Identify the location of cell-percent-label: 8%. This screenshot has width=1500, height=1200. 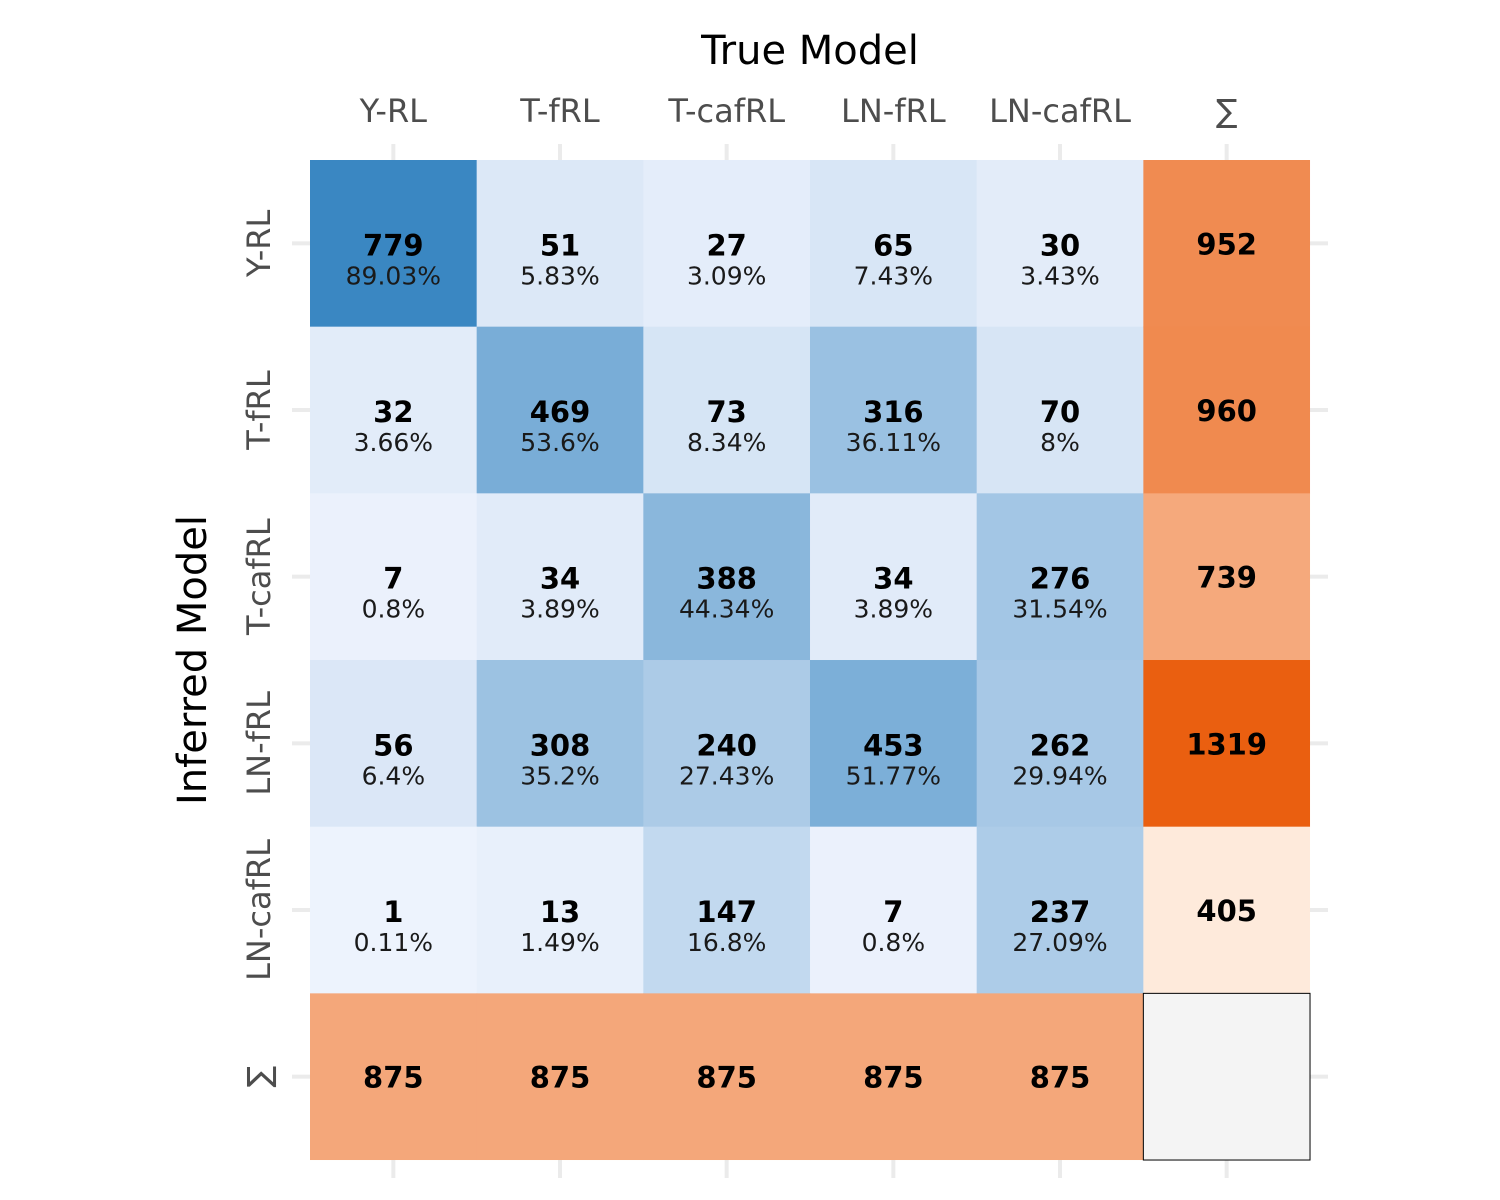
(1060, 442).